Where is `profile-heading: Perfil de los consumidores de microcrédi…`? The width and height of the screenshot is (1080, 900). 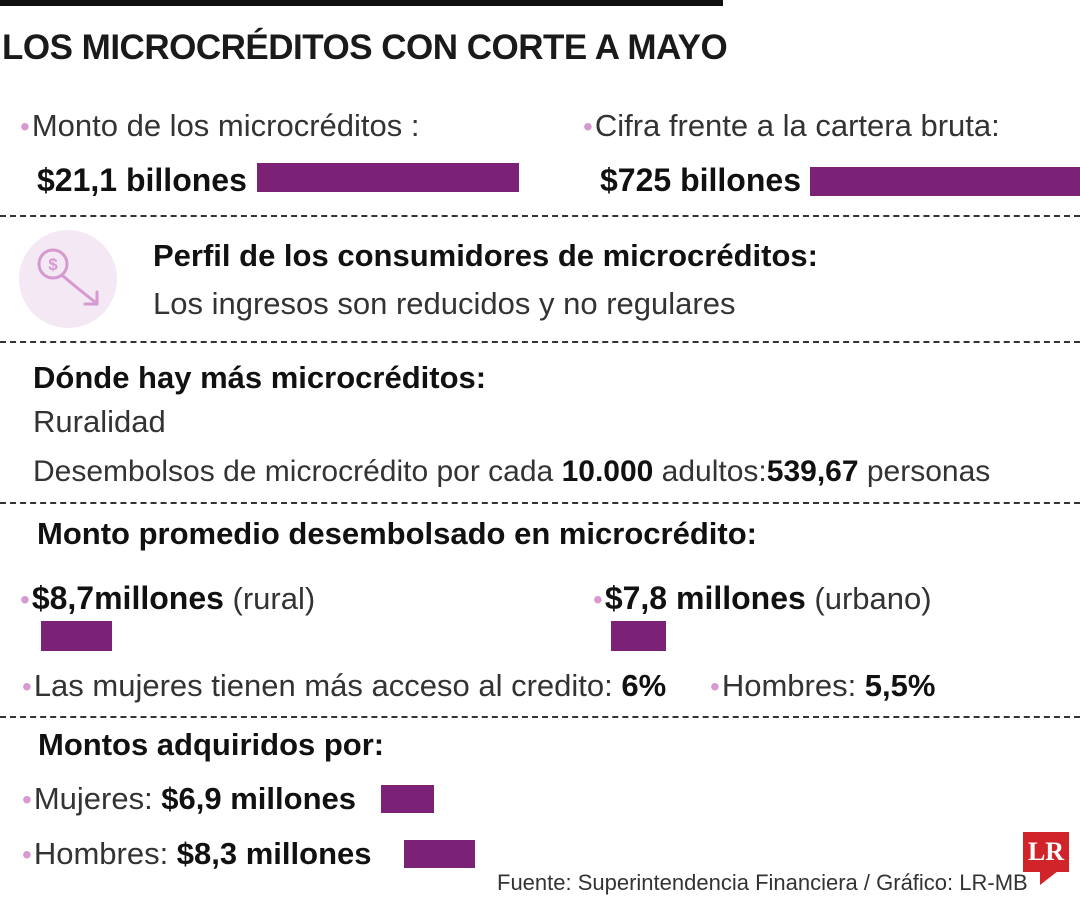 profile-heading: Perfil de los consumidores de microcrédi… is located at coordinates (485, 255).